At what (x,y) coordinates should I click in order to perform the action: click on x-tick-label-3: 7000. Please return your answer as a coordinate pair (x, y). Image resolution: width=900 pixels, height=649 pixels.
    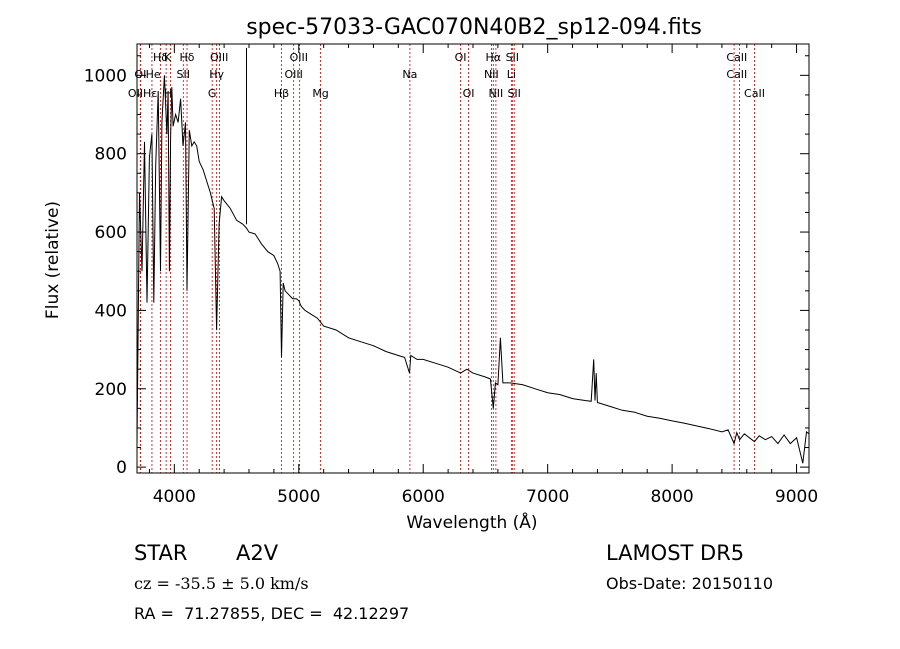
    Looking at the image, I should click on (547, 497).